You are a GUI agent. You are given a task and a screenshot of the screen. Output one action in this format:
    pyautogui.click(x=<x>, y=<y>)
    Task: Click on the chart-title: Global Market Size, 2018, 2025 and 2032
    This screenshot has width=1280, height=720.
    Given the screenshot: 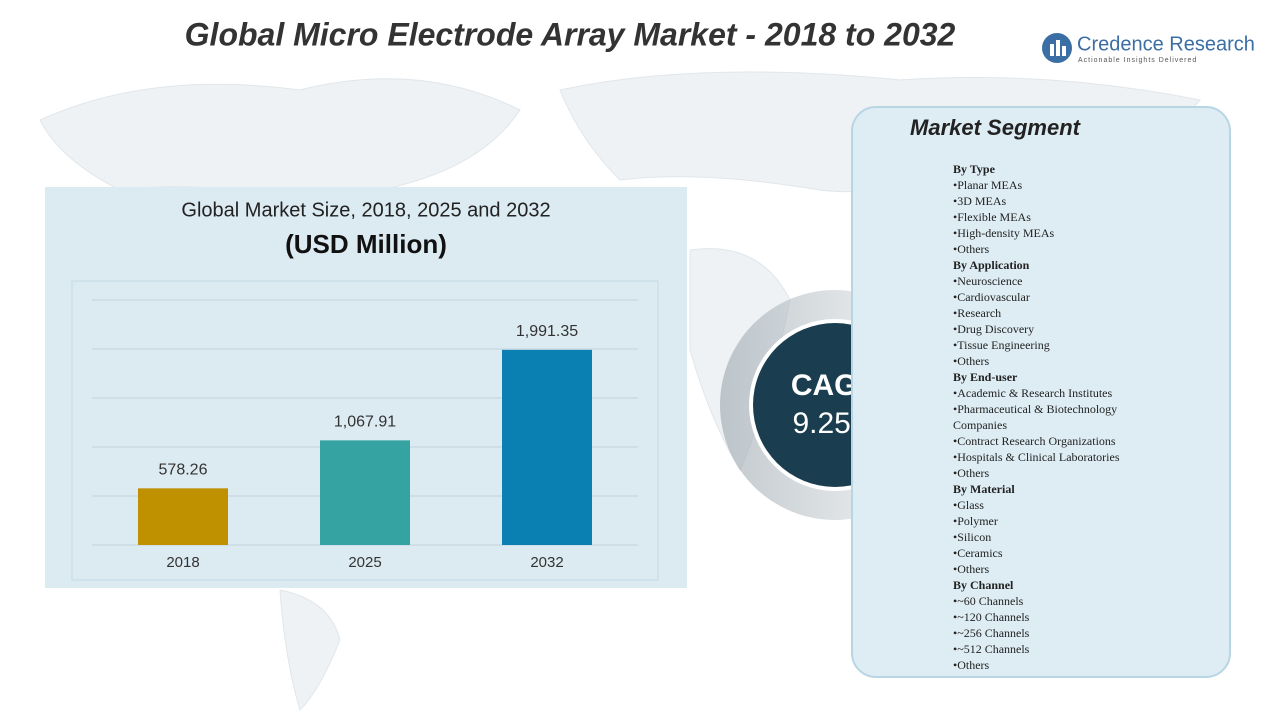 What is the action you would take?
    pyautogui.click(x=365, y=210)
    